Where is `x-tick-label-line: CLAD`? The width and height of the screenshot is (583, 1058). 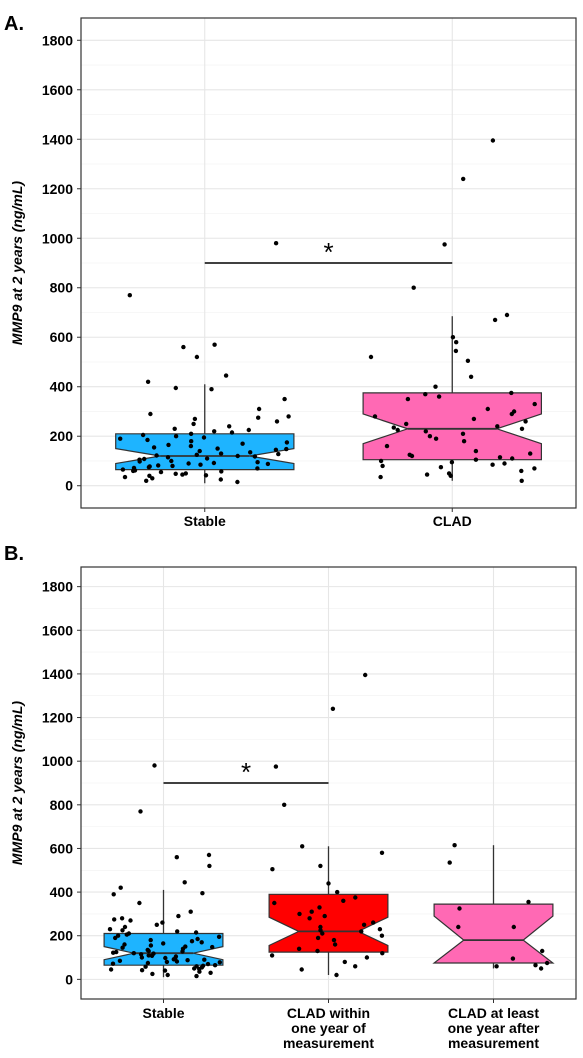
x-tick-label-line: CLAD is located at coordinates (452, 521).